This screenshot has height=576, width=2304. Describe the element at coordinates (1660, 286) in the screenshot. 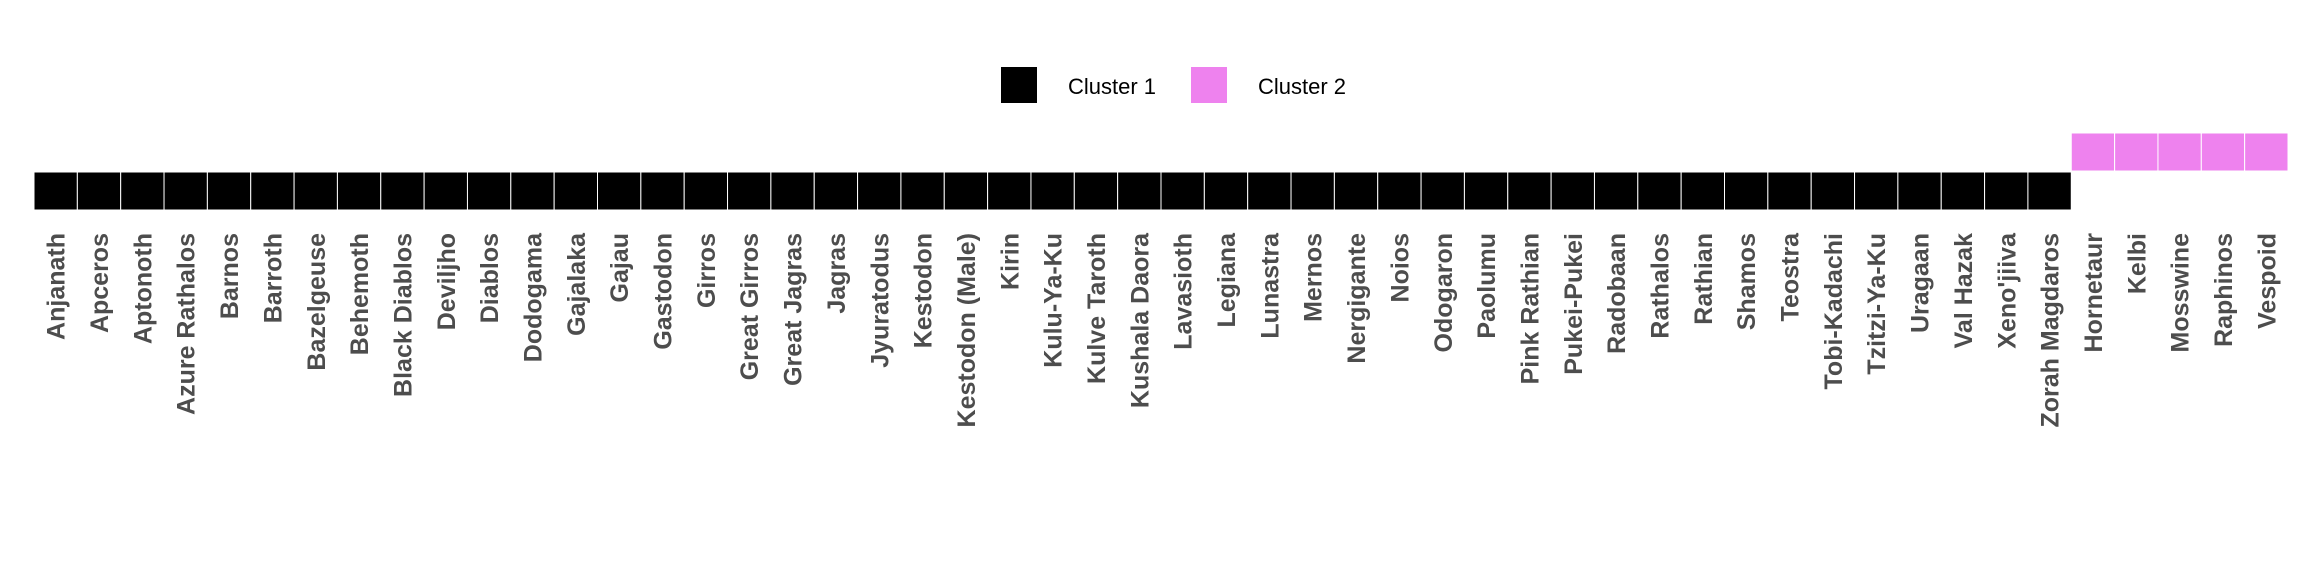

I see `tick-label-rathalos: Rathalos` at that location.